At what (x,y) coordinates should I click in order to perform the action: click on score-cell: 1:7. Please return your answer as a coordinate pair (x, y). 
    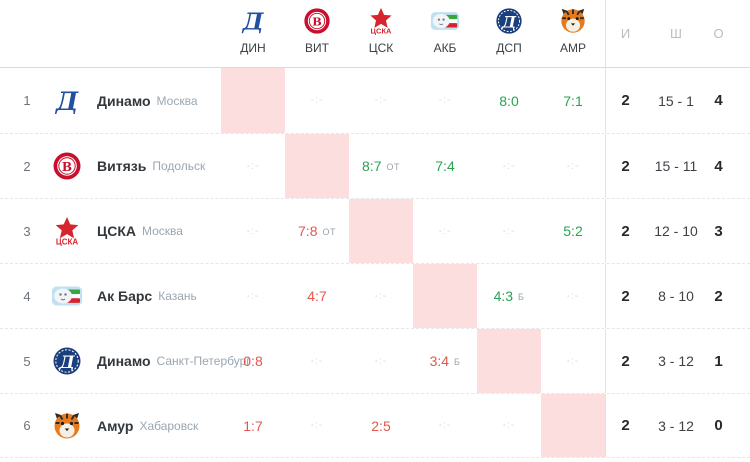
    Looking at the image, I should click on (253, 425).